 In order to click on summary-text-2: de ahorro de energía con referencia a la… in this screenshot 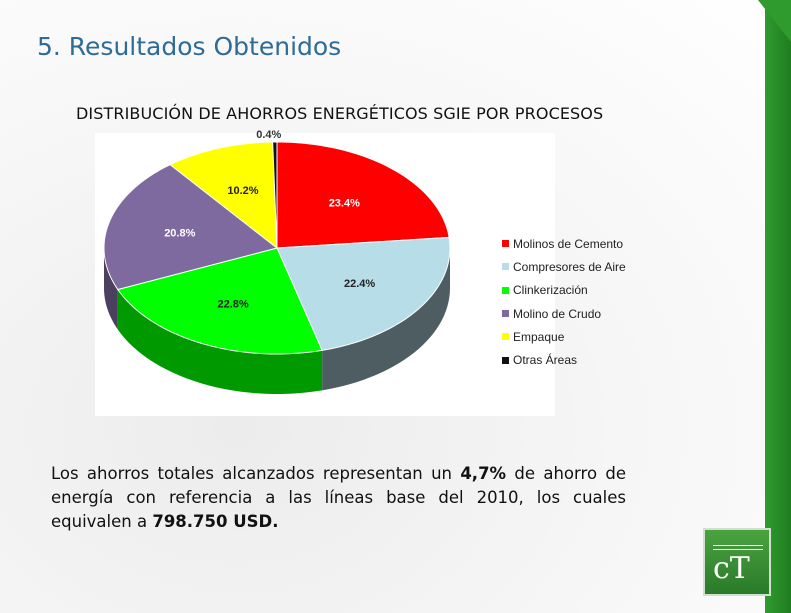, I will do `click(338, 497)`.